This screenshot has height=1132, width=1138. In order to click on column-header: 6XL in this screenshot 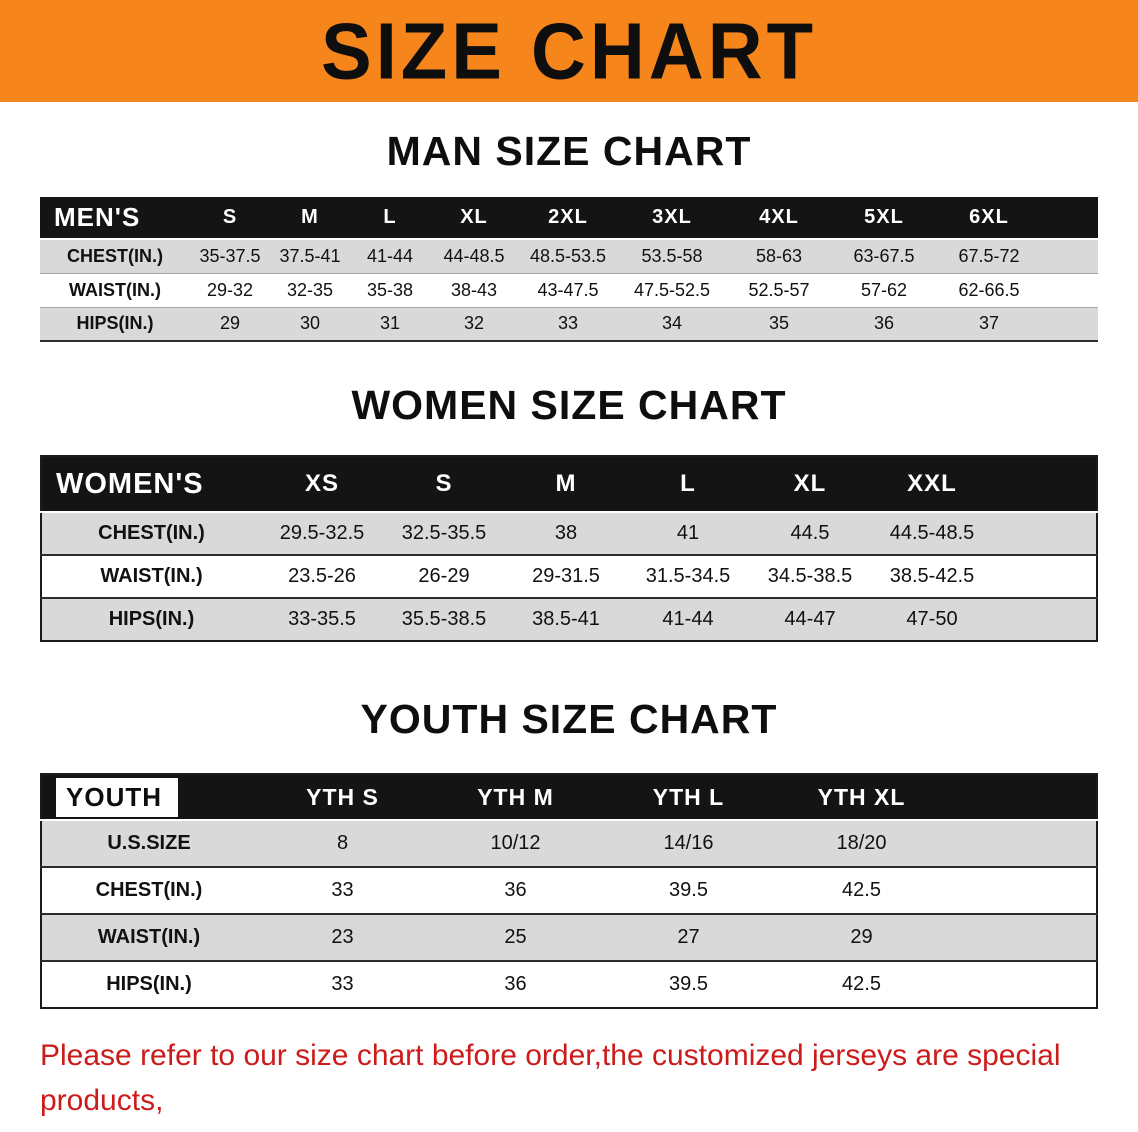, I will do `click(989, 217)`.